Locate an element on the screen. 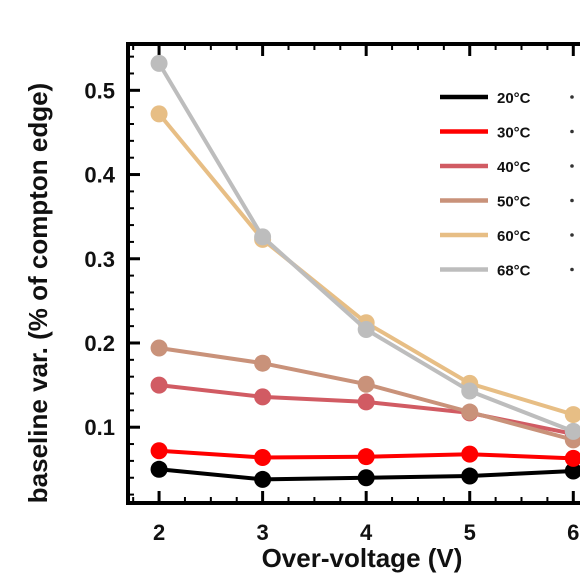  legend-label: 40°C is located at coordinates (514, 167).